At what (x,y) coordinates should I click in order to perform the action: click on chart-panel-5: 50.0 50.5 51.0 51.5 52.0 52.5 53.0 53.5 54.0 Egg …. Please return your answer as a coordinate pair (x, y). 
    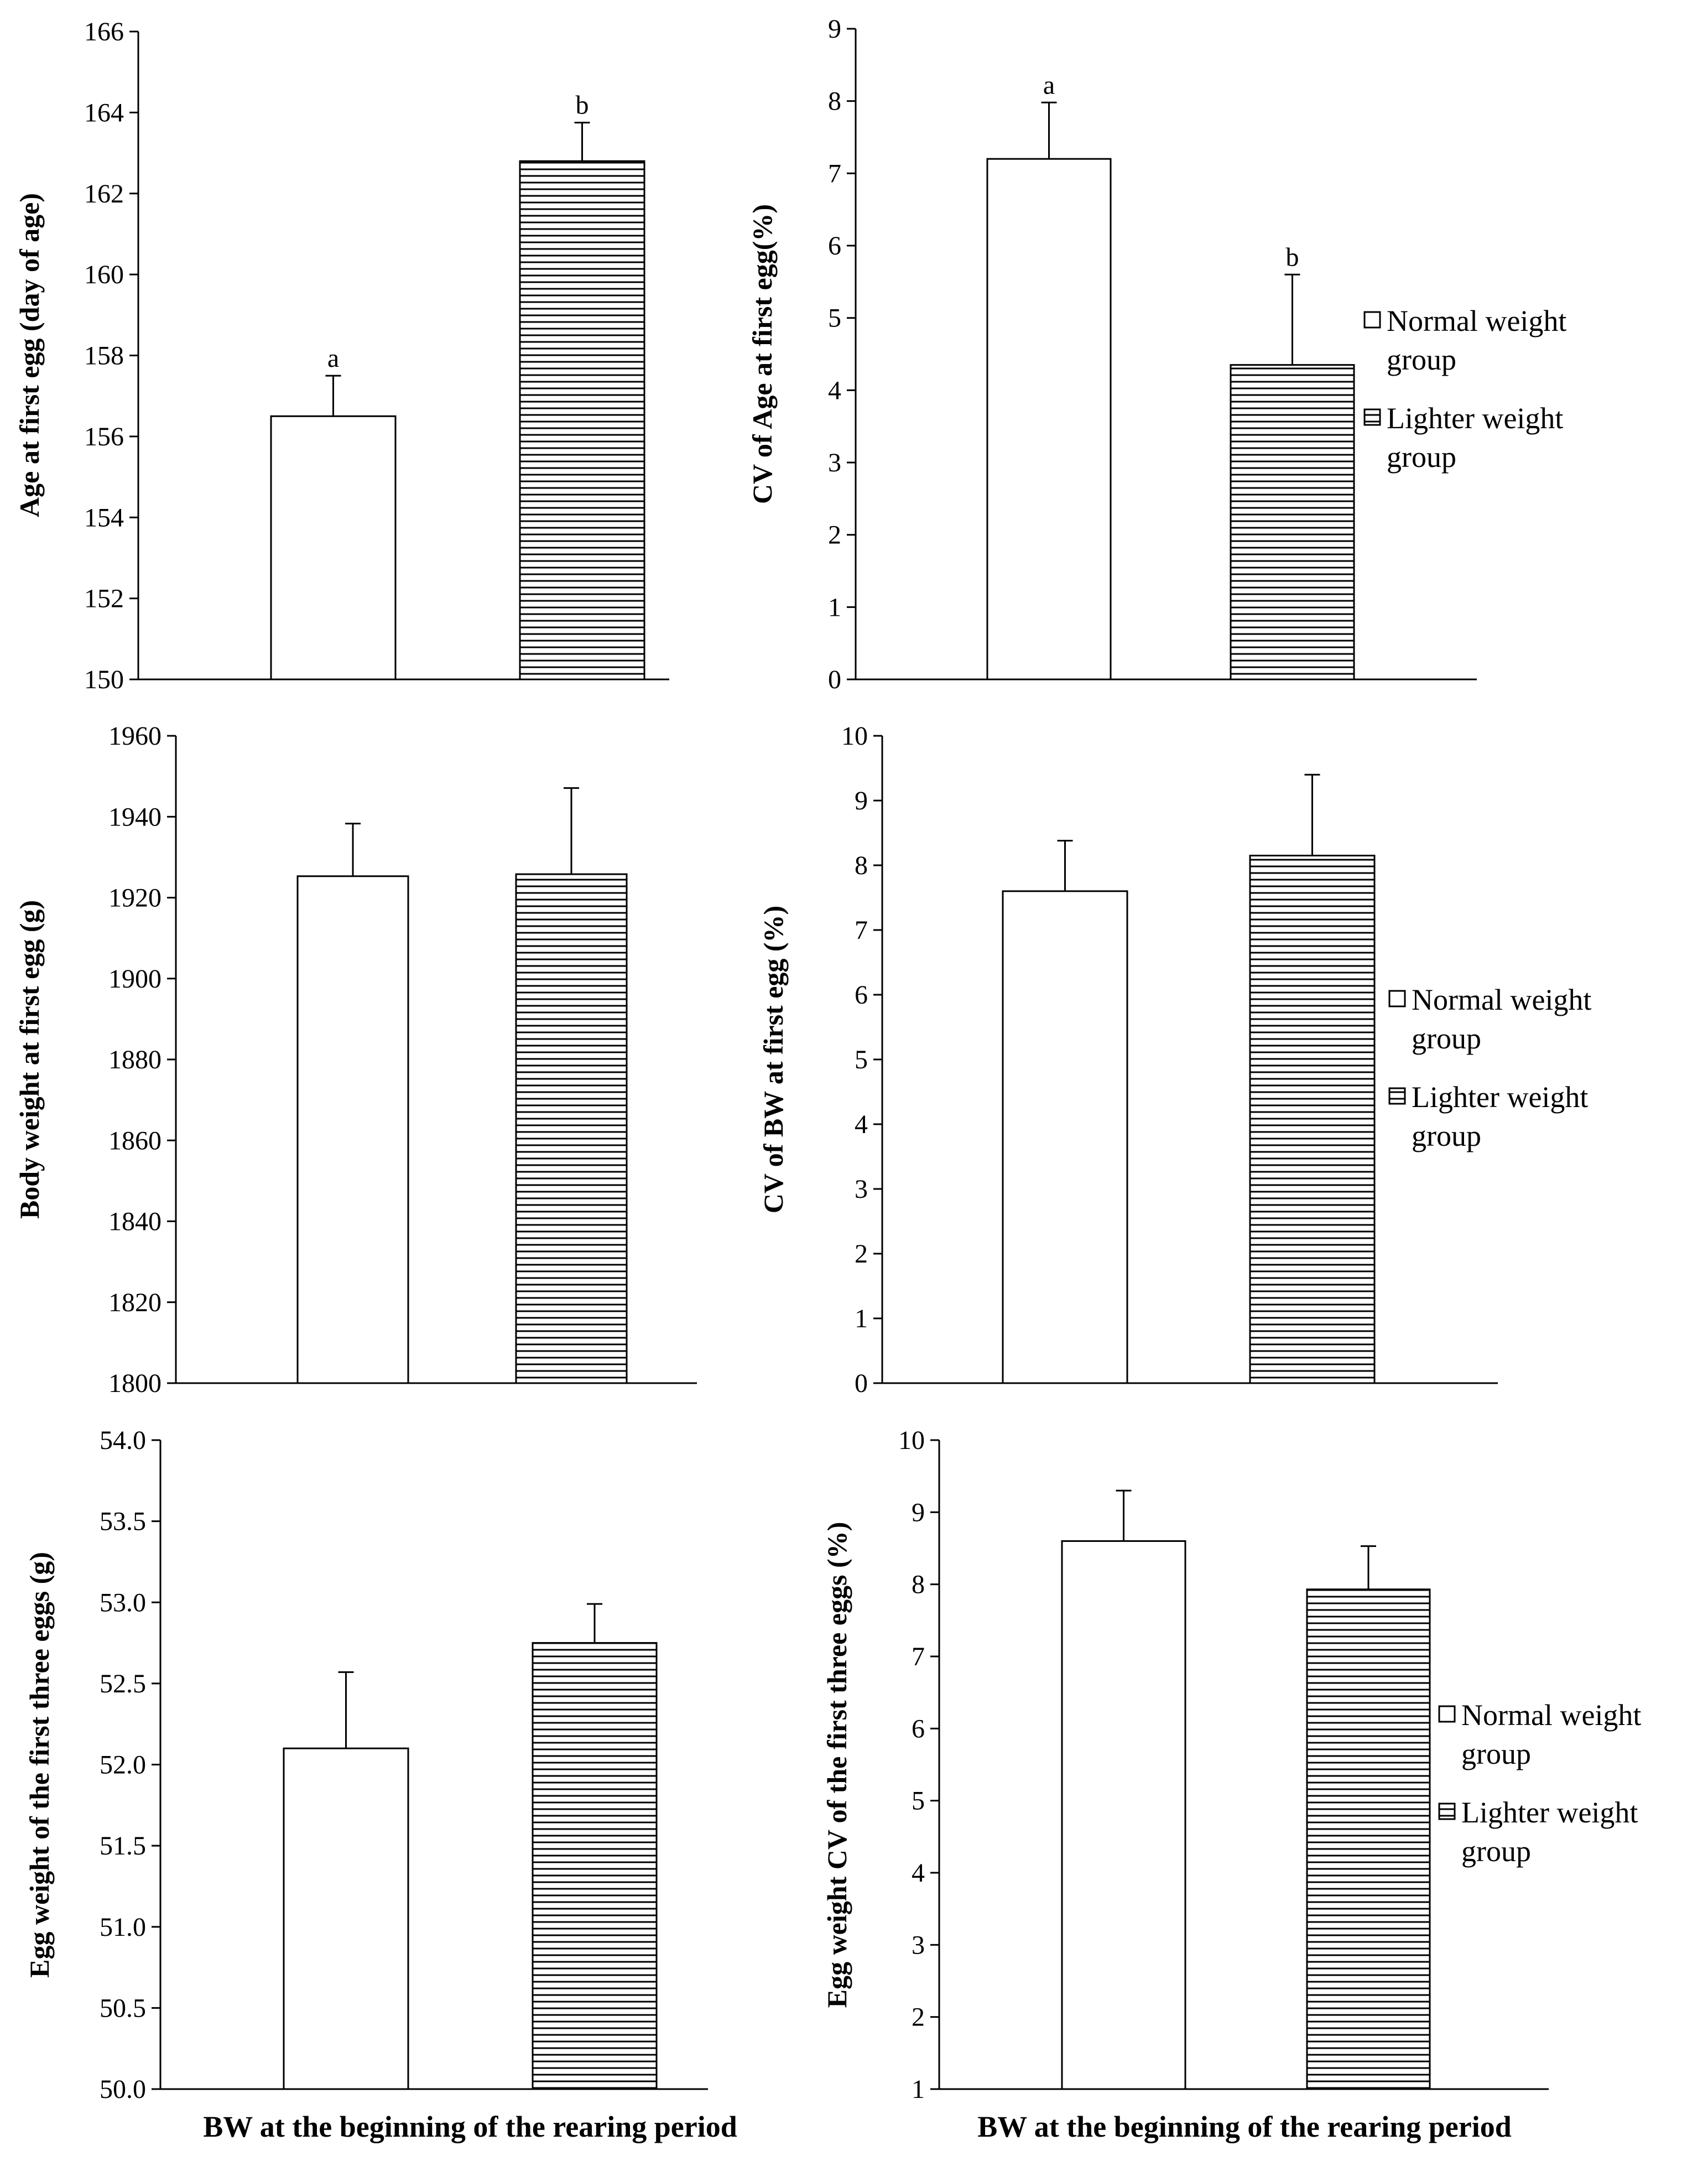
    Looking at the image, I should click on (366, 1765).